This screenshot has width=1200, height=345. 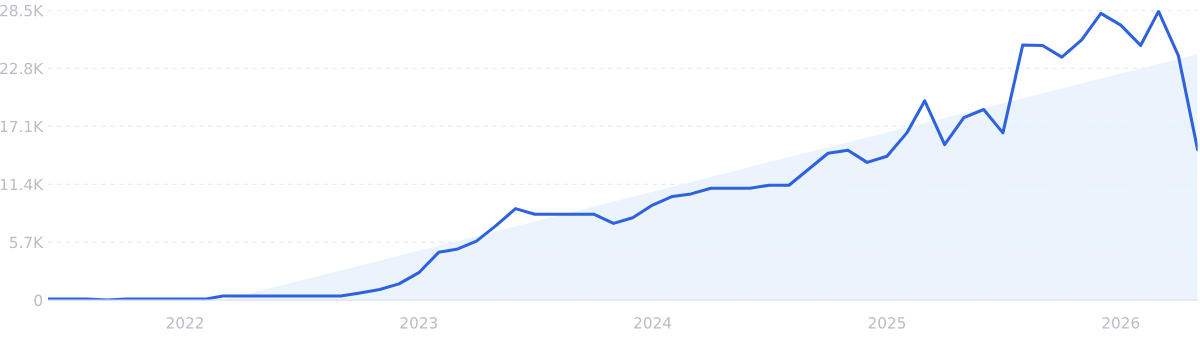 I want to click on x-tick-label: 2026, so click(x=1121, y=323).